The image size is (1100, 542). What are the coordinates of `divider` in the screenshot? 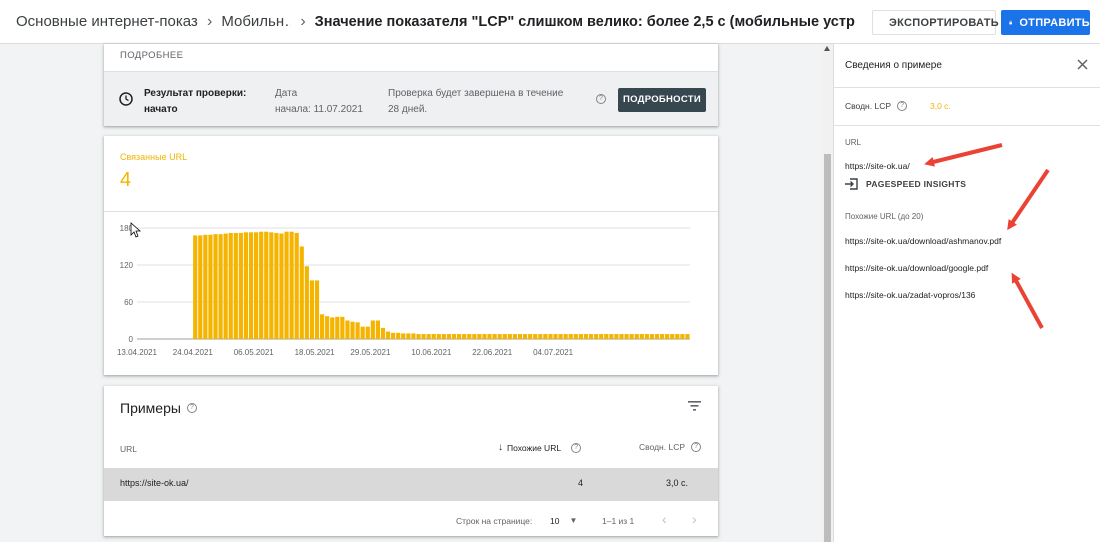 It's located at (967, 87).